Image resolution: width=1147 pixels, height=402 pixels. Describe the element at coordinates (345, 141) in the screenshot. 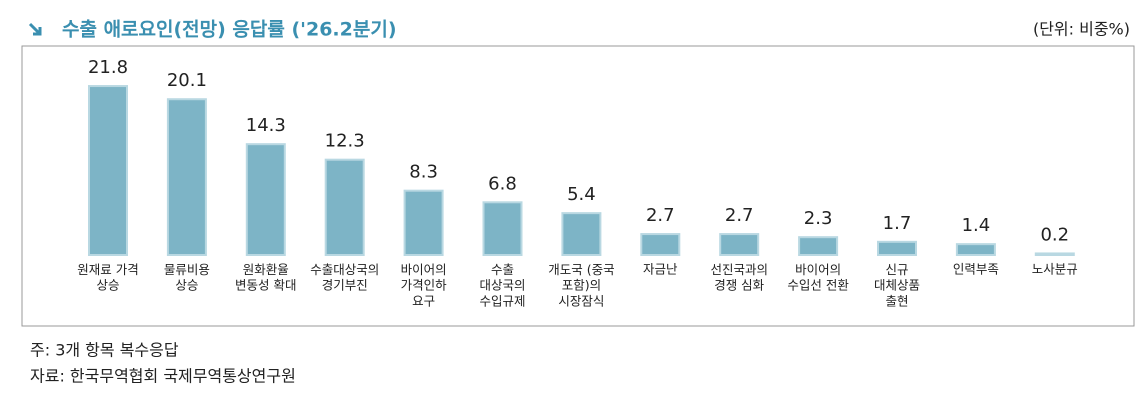

I see `value-label: 12.3` at that location.